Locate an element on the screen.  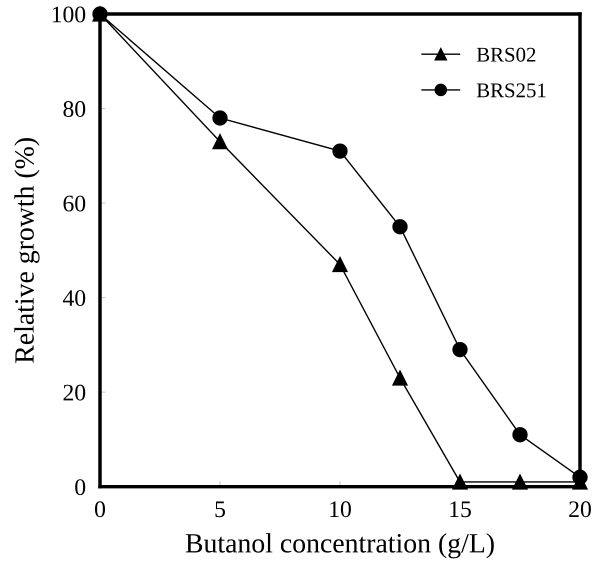
x-tick-label: 5 is located at coordinates (220, 510).